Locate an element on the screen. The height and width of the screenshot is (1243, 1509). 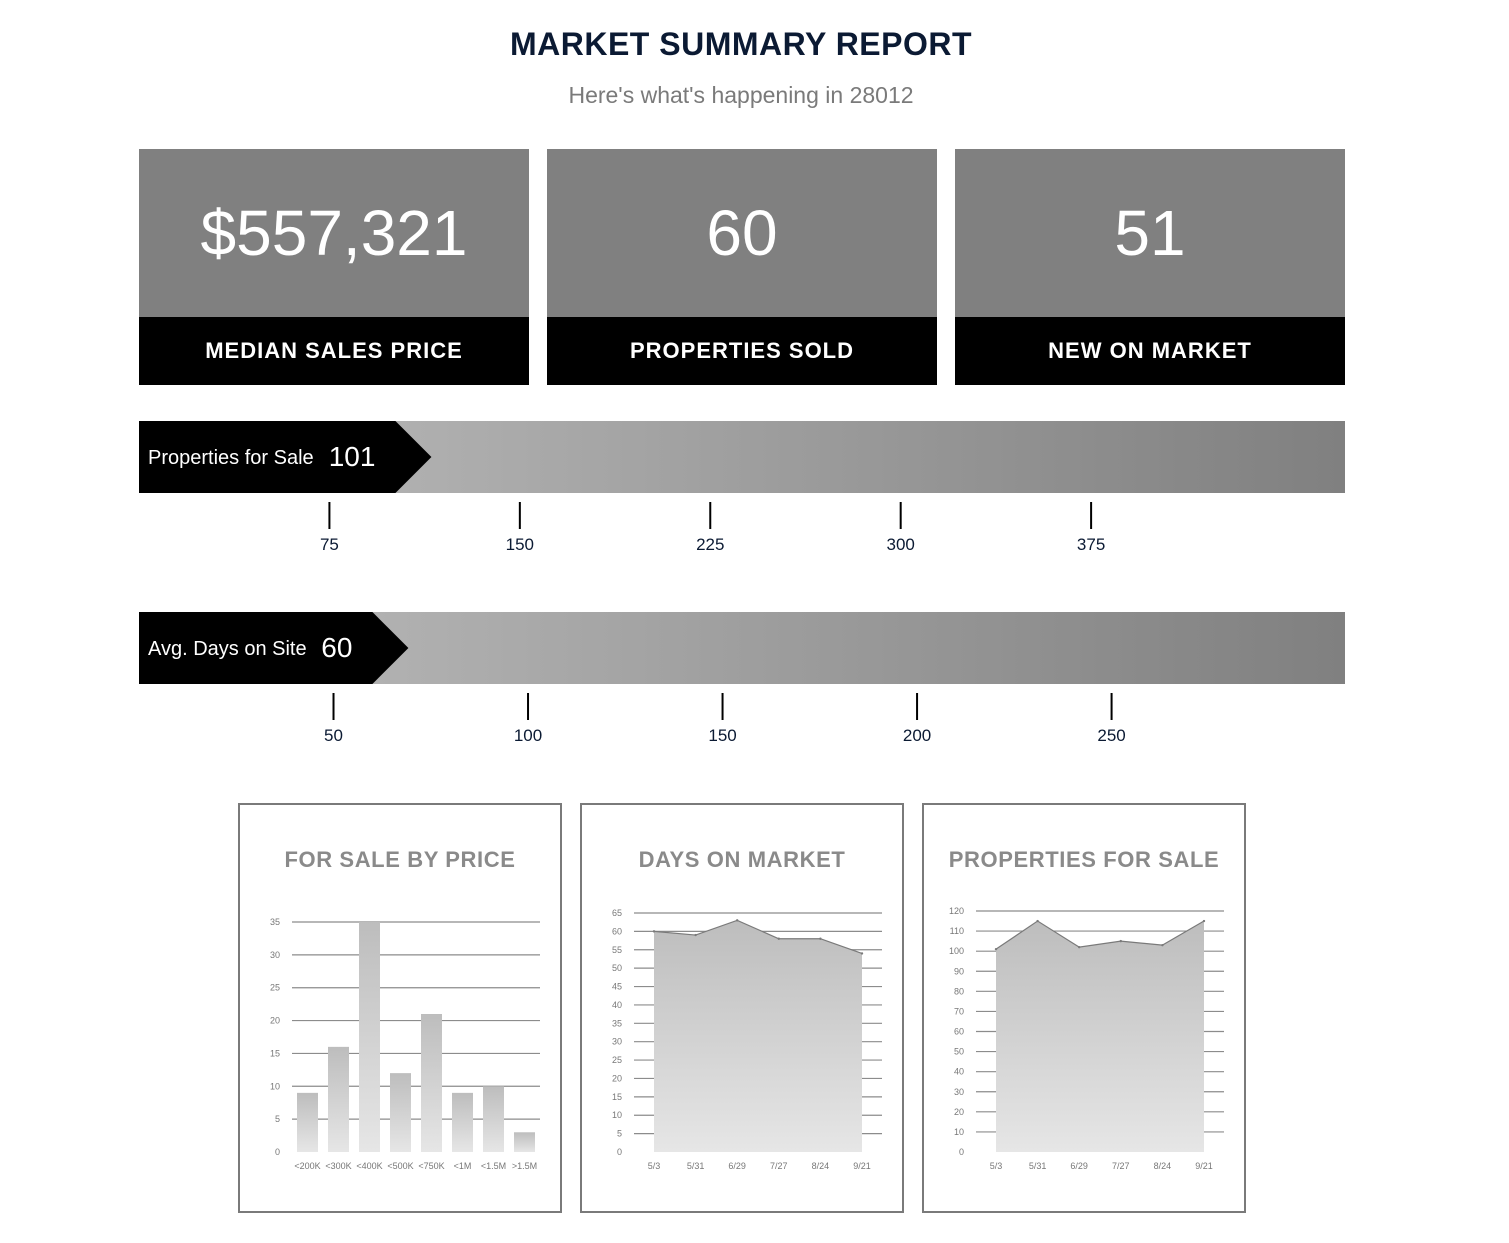
gauge-tick-label: 50 is located at coordinates (333, 735).